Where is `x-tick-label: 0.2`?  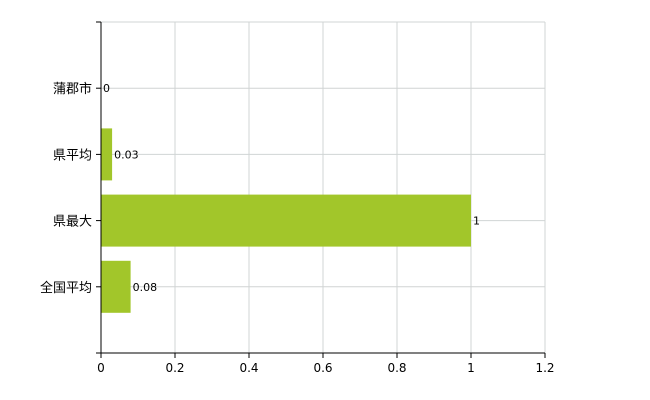
x-tick-label: 0.2 is located at coordinates (174, 368).